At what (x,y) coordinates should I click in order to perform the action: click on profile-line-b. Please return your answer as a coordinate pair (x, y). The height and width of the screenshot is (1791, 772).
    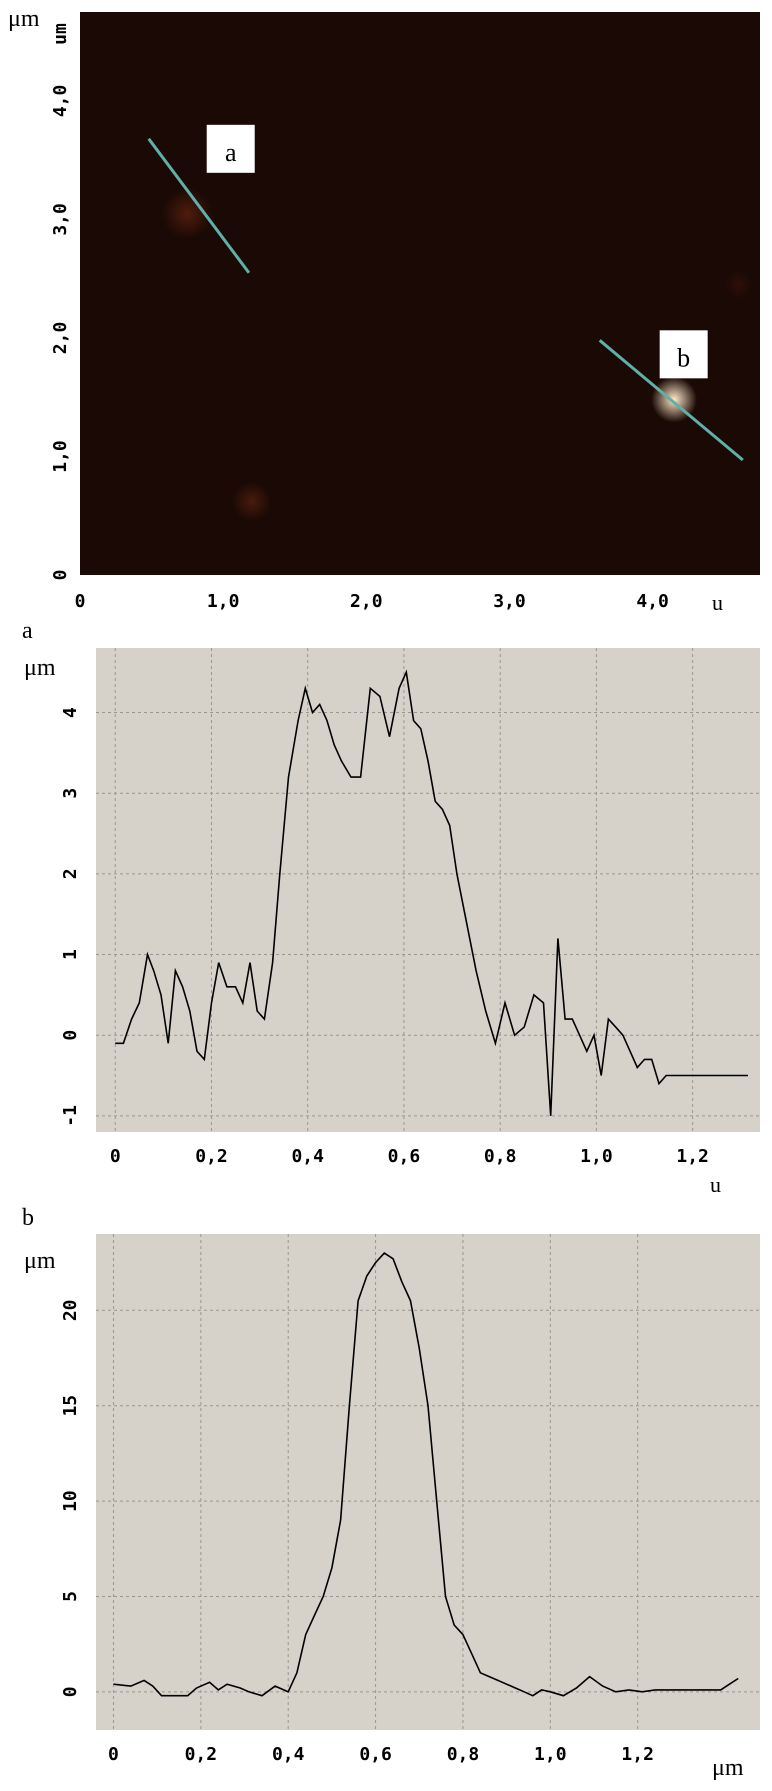
    Looking at the image, I should click on (671, 400).